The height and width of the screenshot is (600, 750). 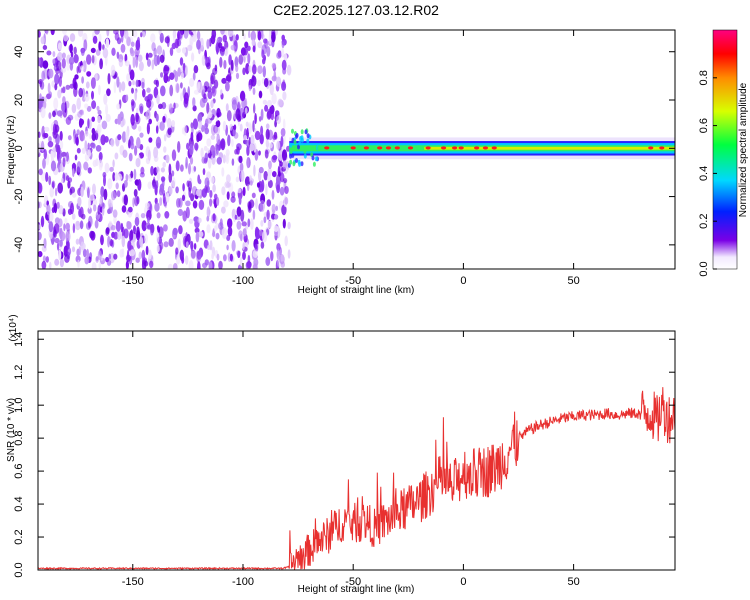 What do you see at coordinates (549, 148) in the screenshot?
I see `signal-band-core` at bounding box center [549, 148].